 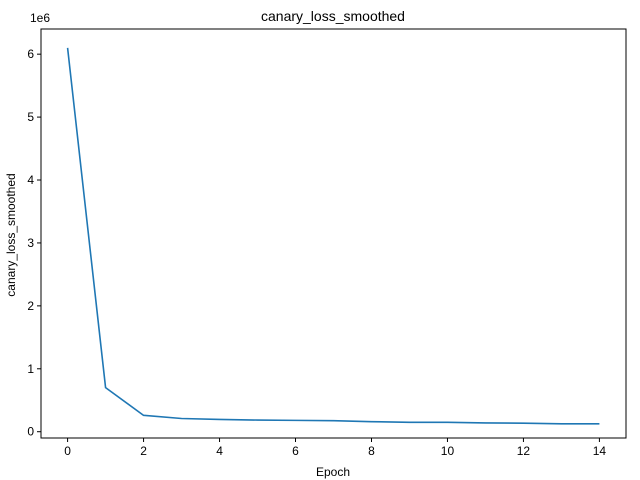 I want to click on x-tick-label: 10, so click(x=448, y=451).